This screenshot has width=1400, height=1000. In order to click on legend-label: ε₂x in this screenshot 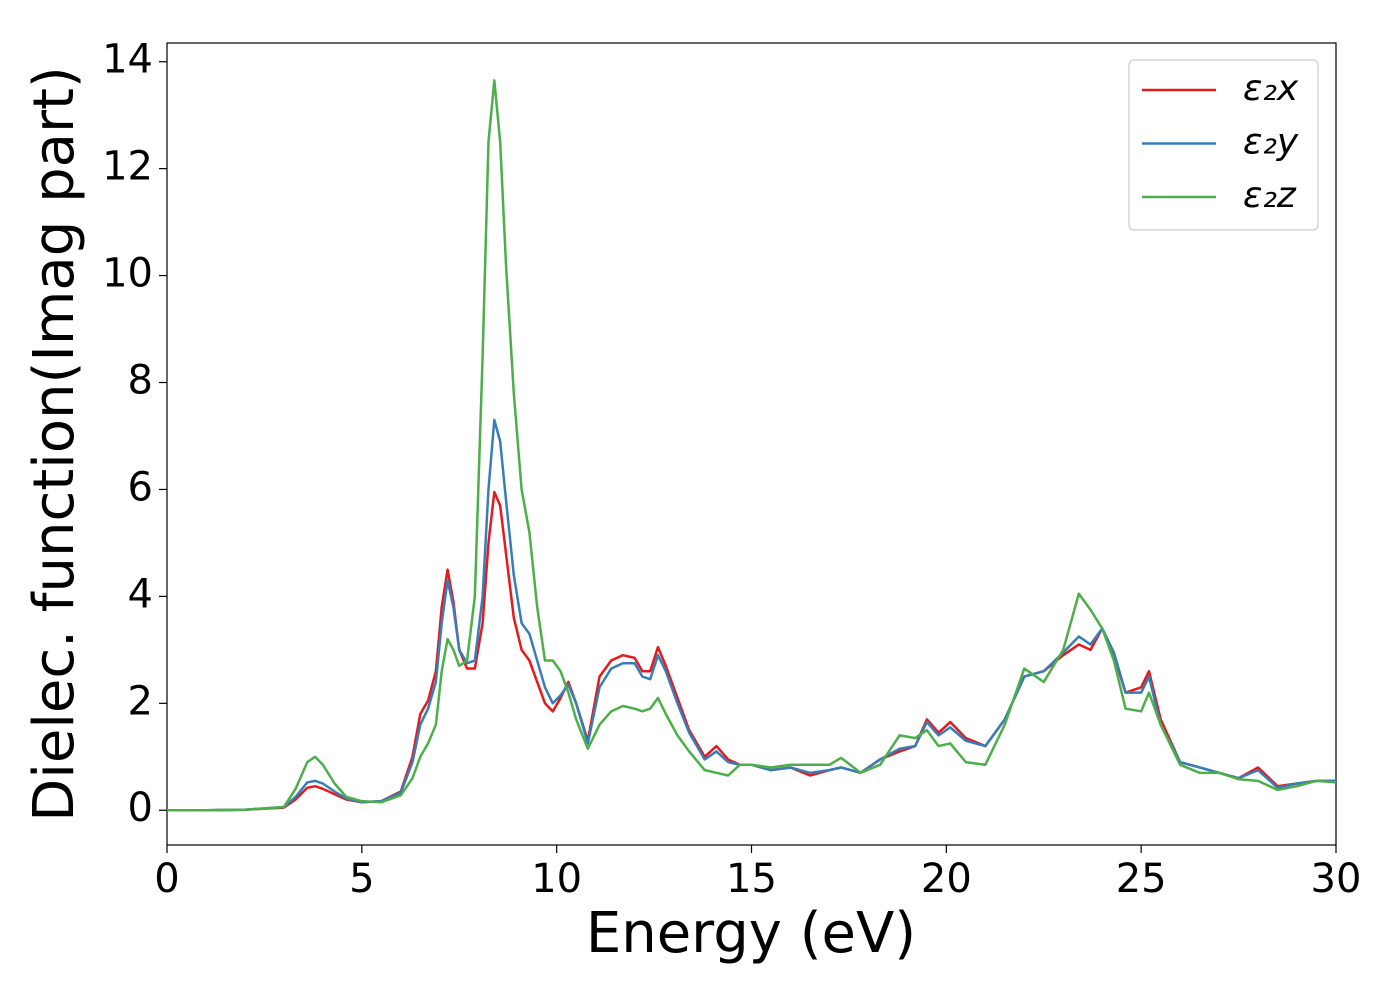, I will do `click(1271, 88)`.